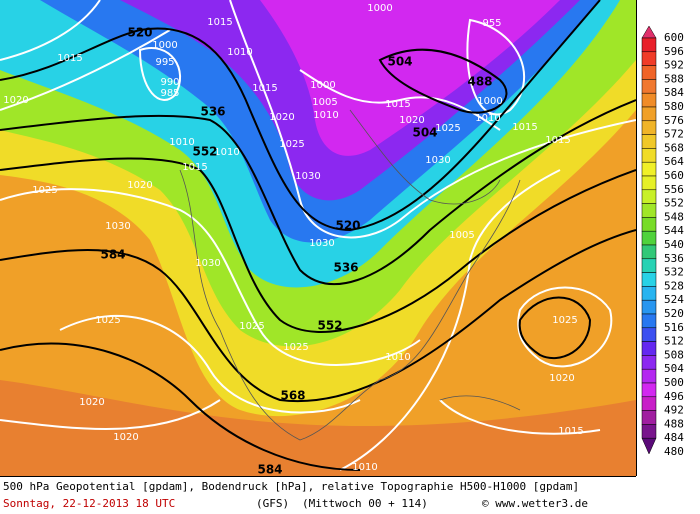 This screenshot has width=700, height=514. What do you see at coordinates (491, 23) in the screenshot?
I see `isobar-label: 955` at bounding box center [491, 23].